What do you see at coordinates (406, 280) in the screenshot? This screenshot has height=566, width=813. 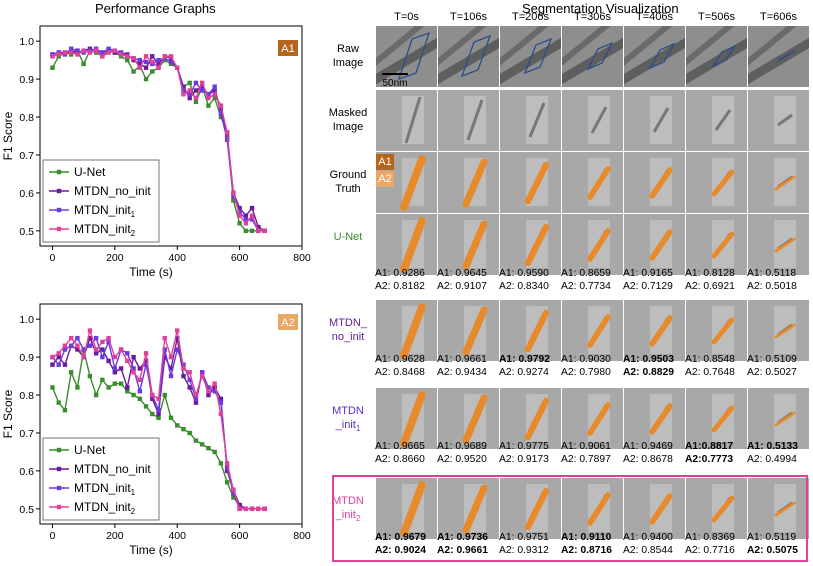 I see `score-block: A1: 0.9286 A2: 0.8182` at bounding box center [406, 280].